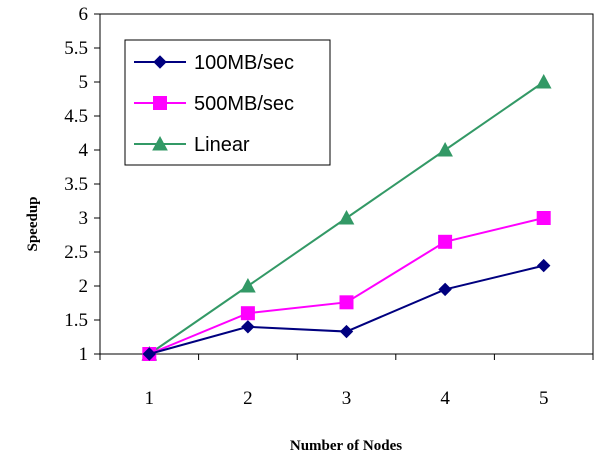 The image size is (595, 456). What do you see at coordinates (84, 150) in the screenshot?
I see `y-tick-label: 4` at bounding box center [84, 150].